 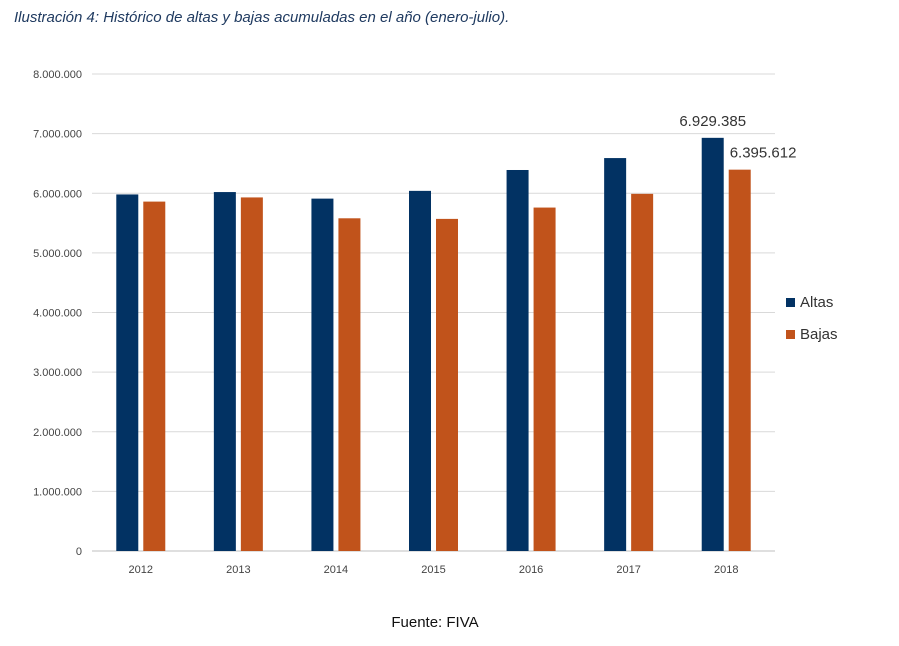 I want to click on source-note: Fuente: FIVA, so click(x=435, y=622).